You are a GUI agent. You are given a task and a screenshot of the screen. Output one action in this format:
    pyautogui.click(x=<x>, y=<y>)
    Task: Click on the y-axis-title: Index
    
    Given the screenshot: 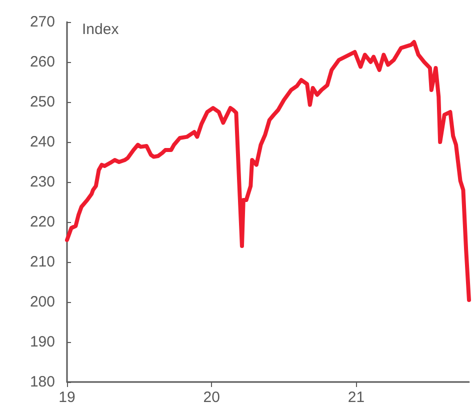 What is the action you would take?
    pyautogui.click(x=101, y=29)
    